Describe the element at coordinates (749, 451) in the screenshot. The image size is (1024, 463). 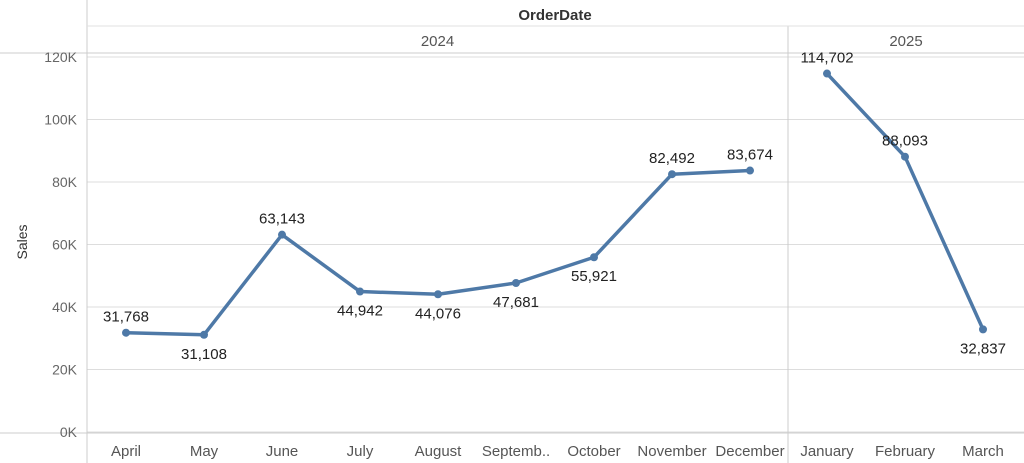
I see `category-label: December` at that location.